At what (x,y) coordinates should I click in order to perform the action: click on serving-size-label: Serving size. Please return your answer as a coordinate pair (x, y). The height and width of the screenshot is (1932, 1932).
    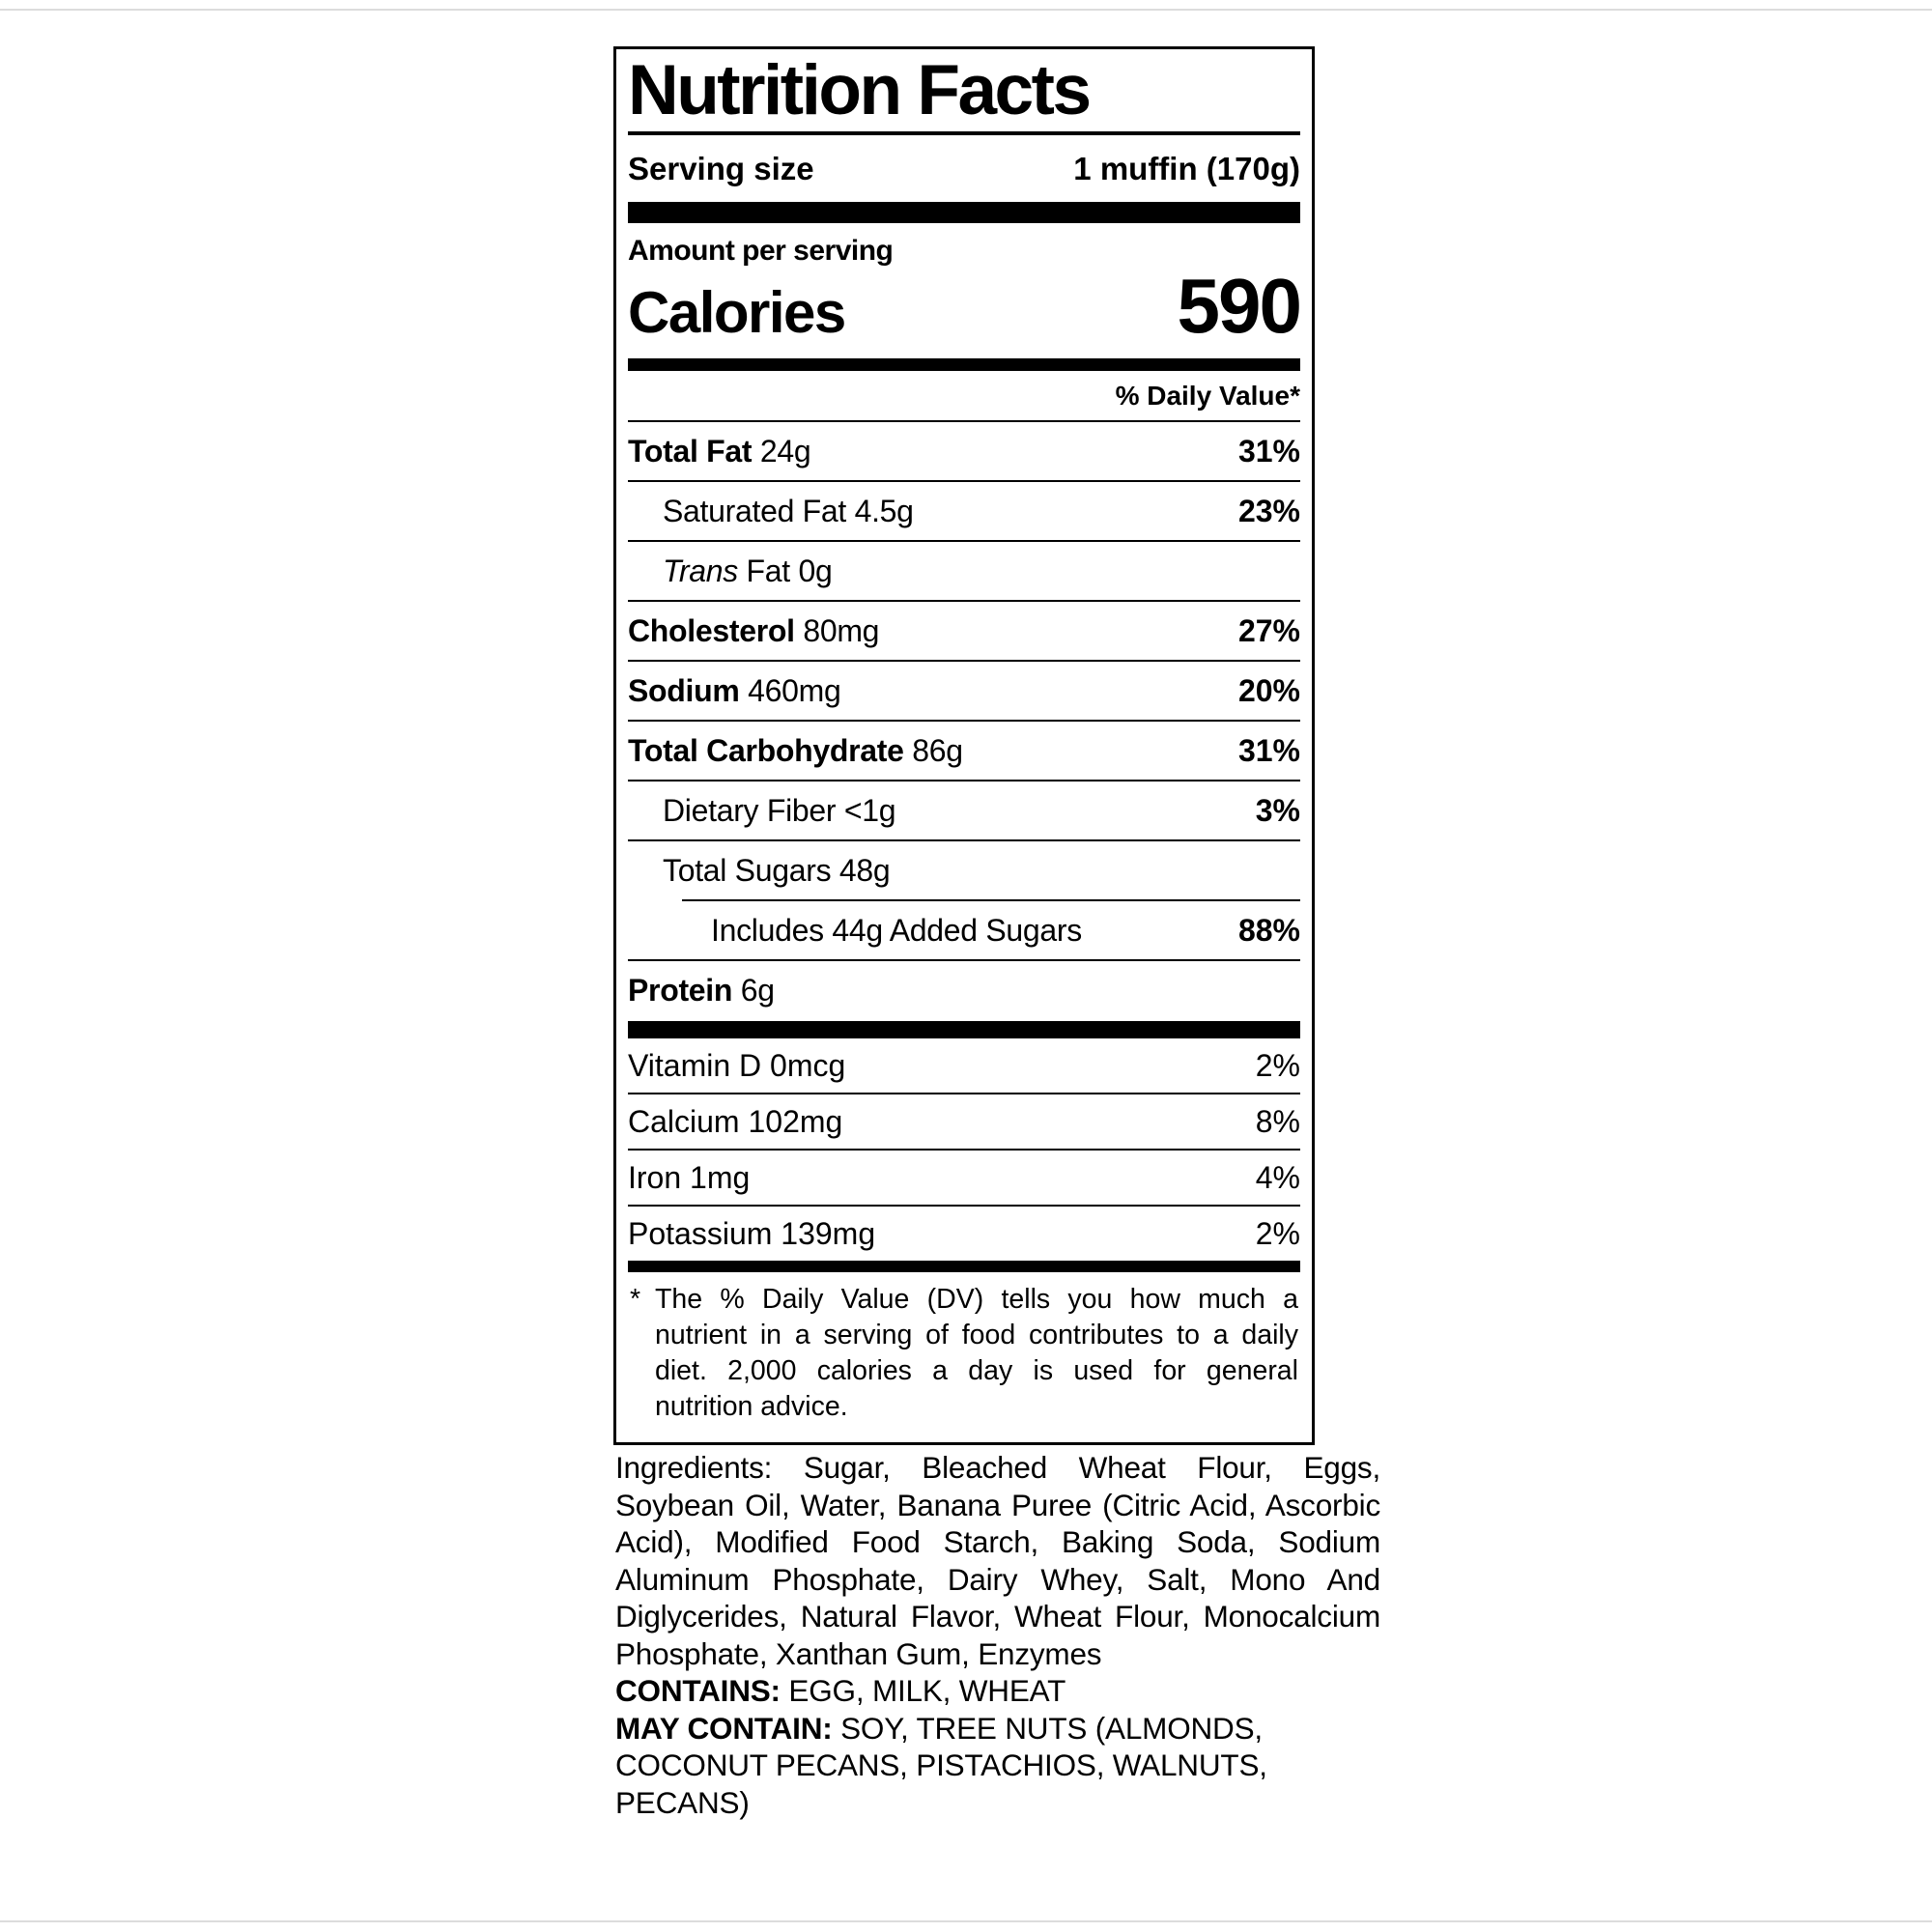
    Looking at the image, I should click on (721, 168).